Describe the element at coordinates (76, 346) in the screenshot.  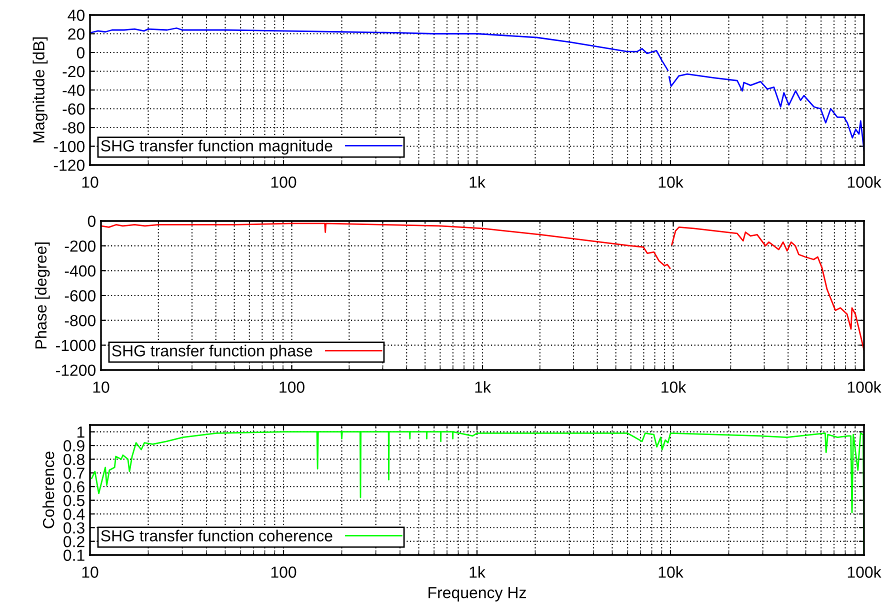
I see `y-tick-label: -1000` at that location.